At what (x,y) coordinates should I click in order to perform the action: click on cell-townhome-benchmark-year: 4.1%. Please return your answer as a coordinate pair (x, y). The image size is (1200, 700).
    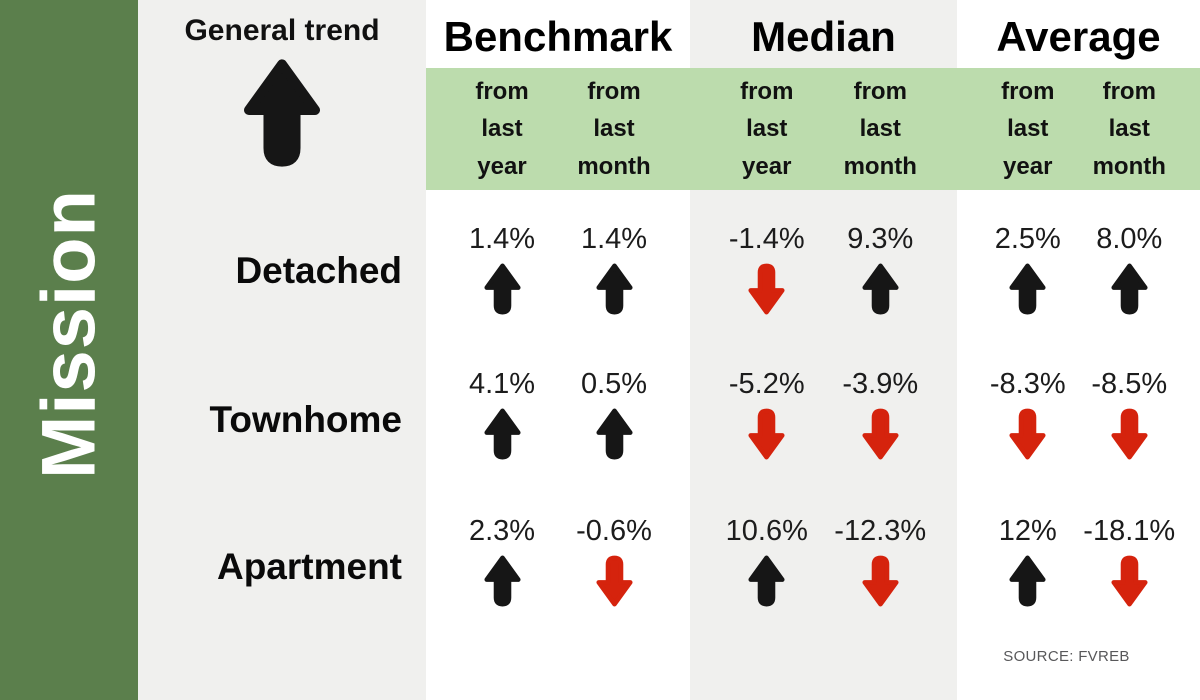
    Looking at the image, I should click on (502, 413).